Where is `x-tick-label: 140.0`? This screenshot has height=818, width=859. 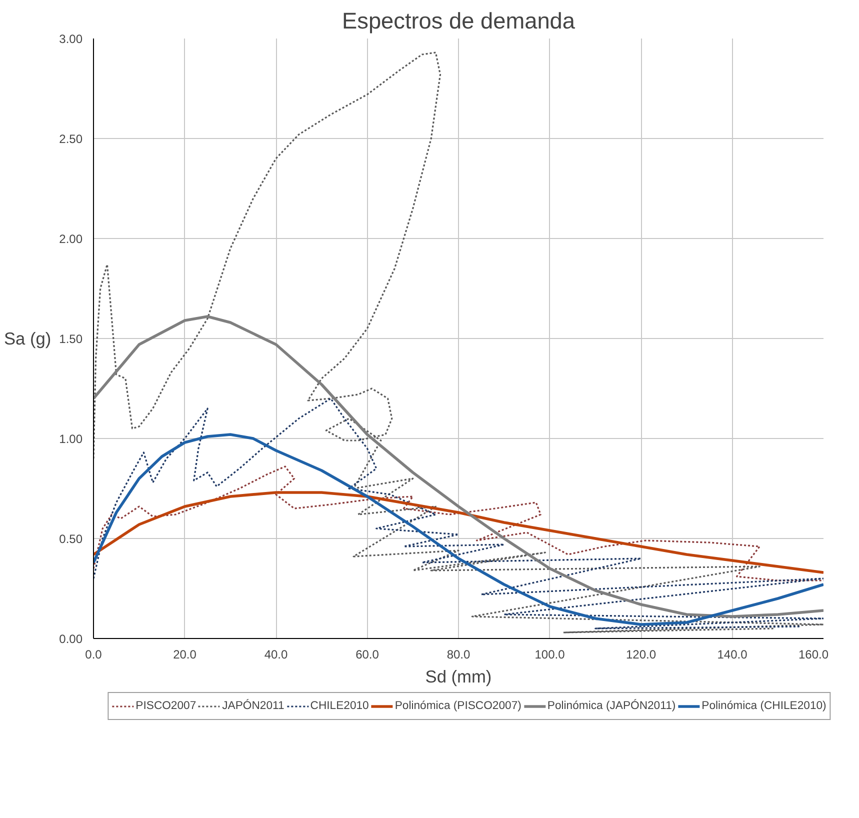 x-tick-label: 140.0 is located at coordinates (732, 655).